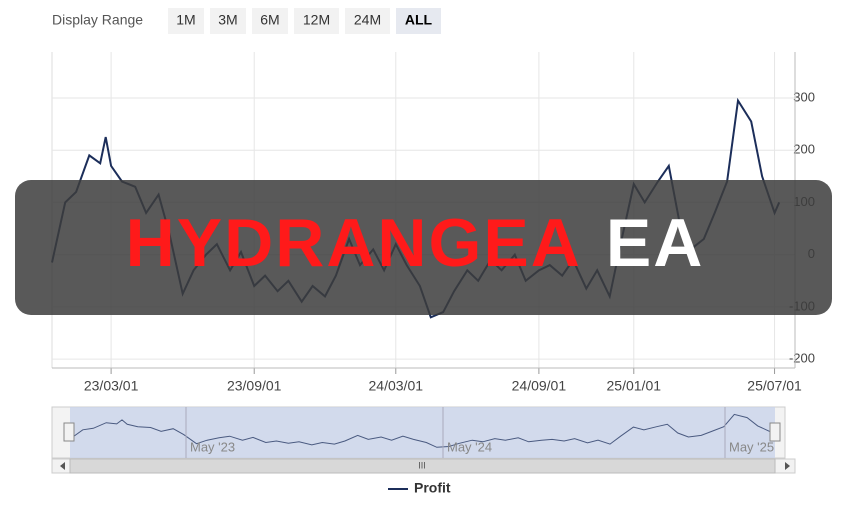 This screenshot has height=505, width=850. Describe the element at coordinates (655, 243) in the screenshot. I see `banner-white: EA` at that location.